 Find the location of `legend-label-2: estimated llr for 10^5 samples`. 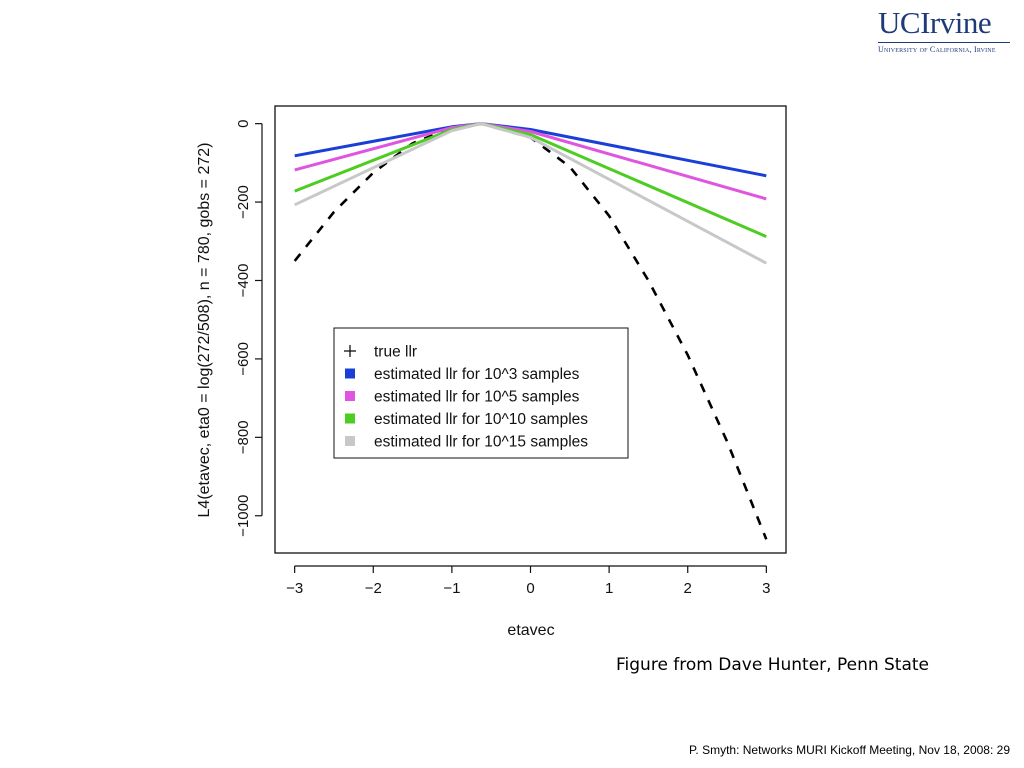

legend-label-2: estimated llr for 10^5 samples is located at coordinates (477, 397).